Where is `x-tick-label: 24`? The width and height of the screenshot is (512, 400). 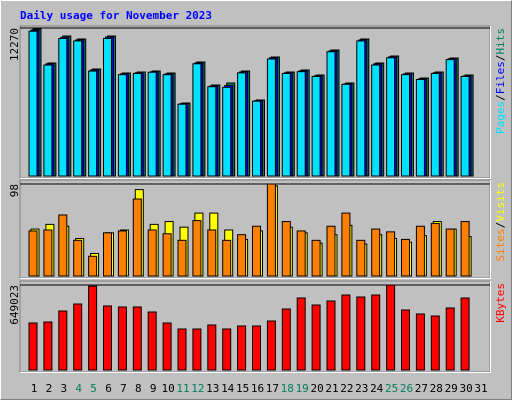 x-tick-label: 24 is located at coordinates (377, 388).